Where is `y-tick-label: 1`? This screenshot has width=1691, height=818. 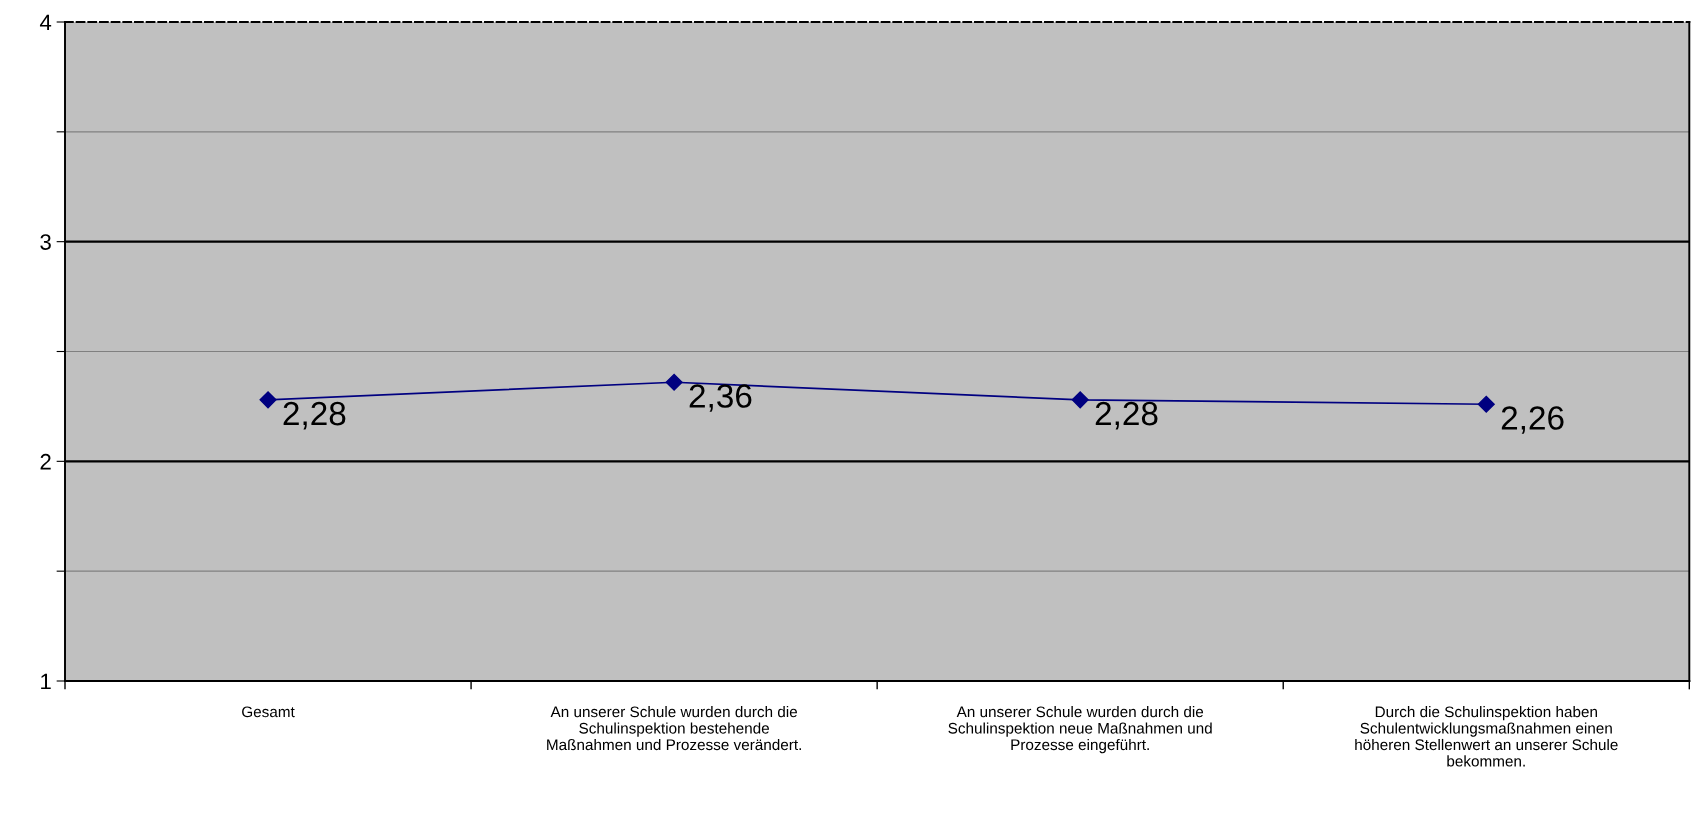
y-tick-label: 1 is located at coordinates (46, 681).